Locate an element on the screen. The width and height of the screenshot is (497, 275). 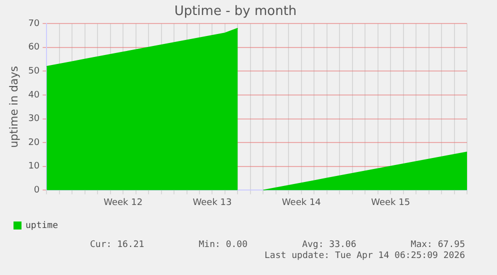
x-tick-label: Week 13 is located at coordinates (212, 203).